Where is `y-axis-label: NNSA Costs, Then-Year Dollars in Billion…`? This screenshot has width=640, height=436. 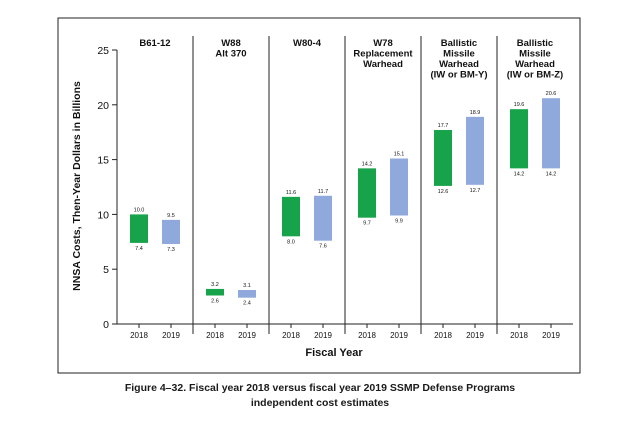 y-axis-label: NNSA Costs, Then-Year Dollars in Billion… is located at coordinates (77, 186).